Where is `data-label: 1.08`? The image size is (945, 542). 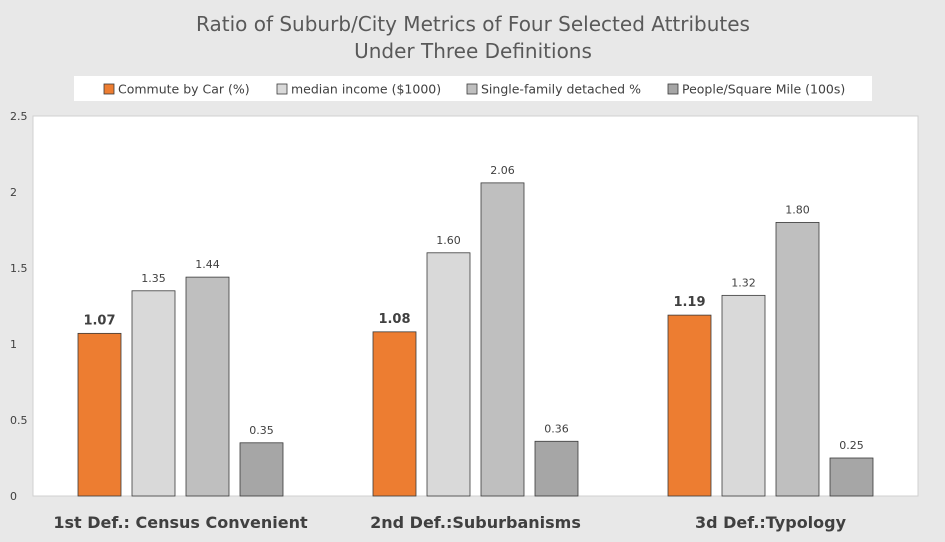
data-label: 1.08 is located at coordinates (394, 319).